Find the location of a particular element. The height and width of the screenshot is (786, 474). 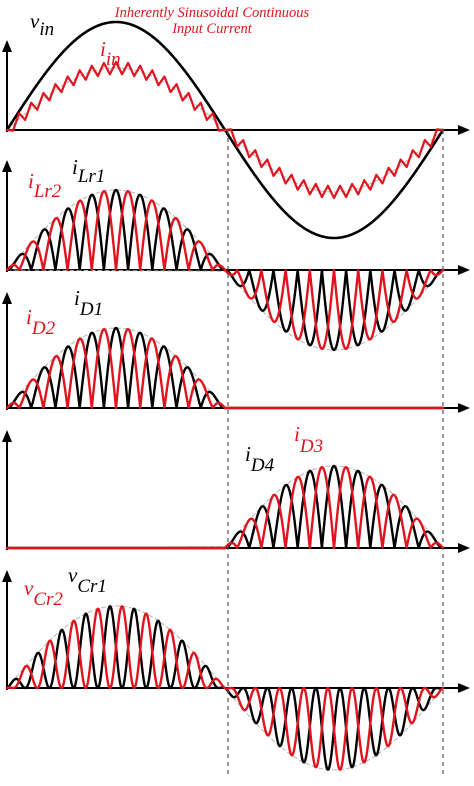

label-iin: iin is located at coordinates (110, 53).